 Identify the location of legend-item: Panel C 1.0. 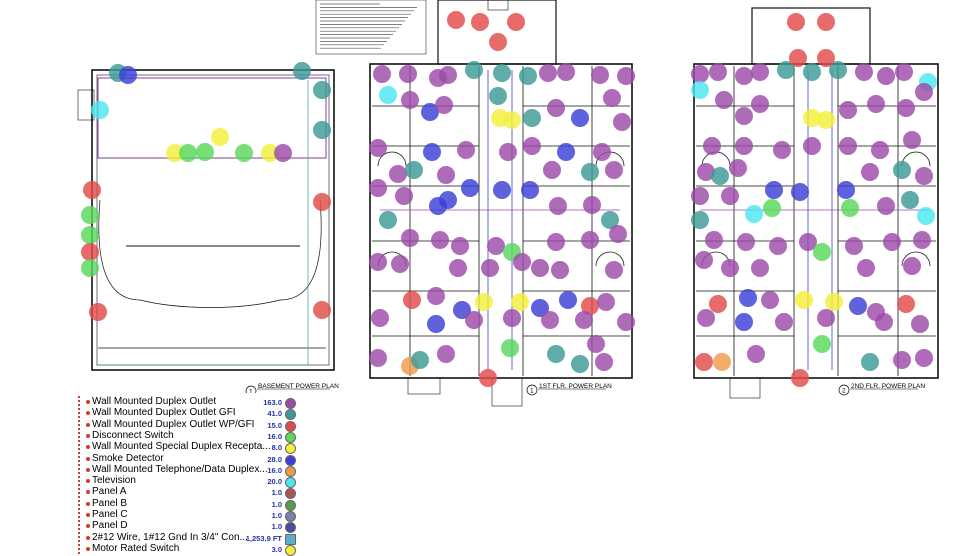
(187, 515).